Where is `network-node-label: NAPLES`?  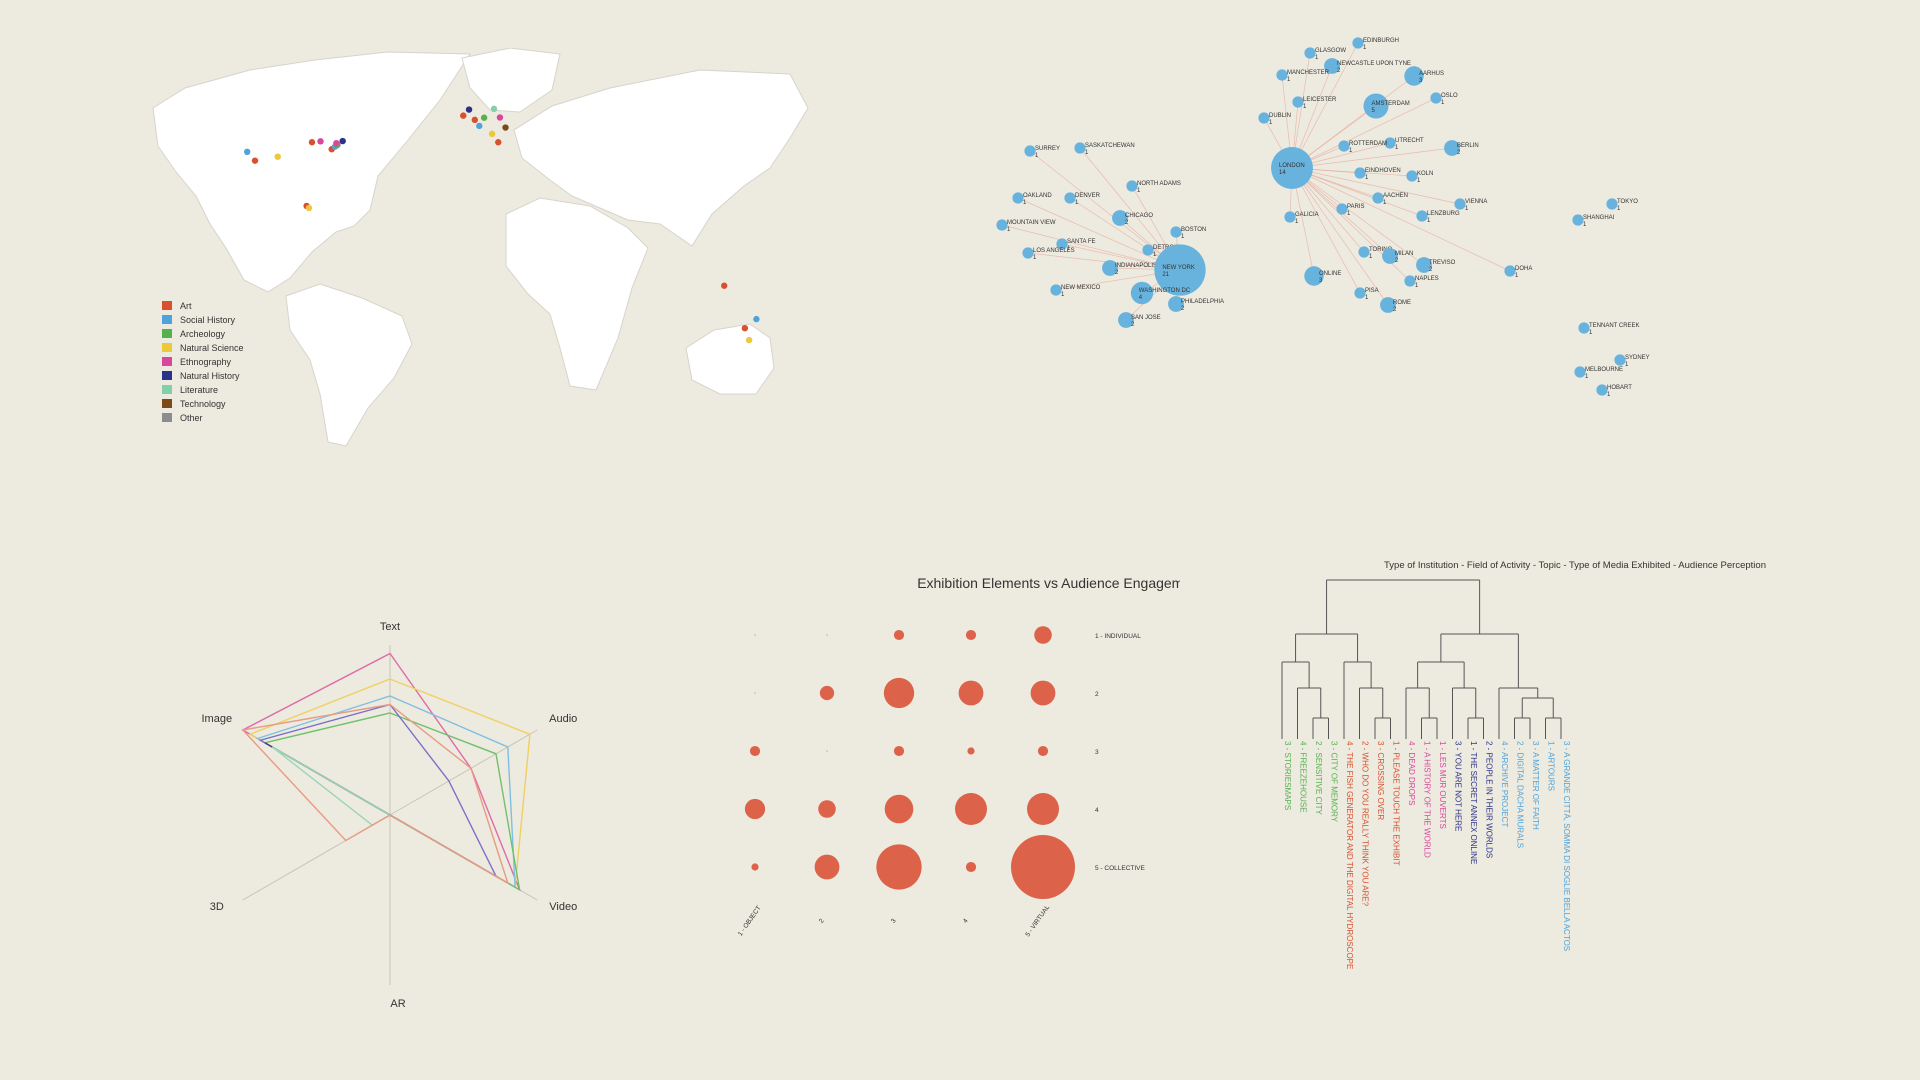 network-node-label: NAPLES is located at coordinates (1427, 279).